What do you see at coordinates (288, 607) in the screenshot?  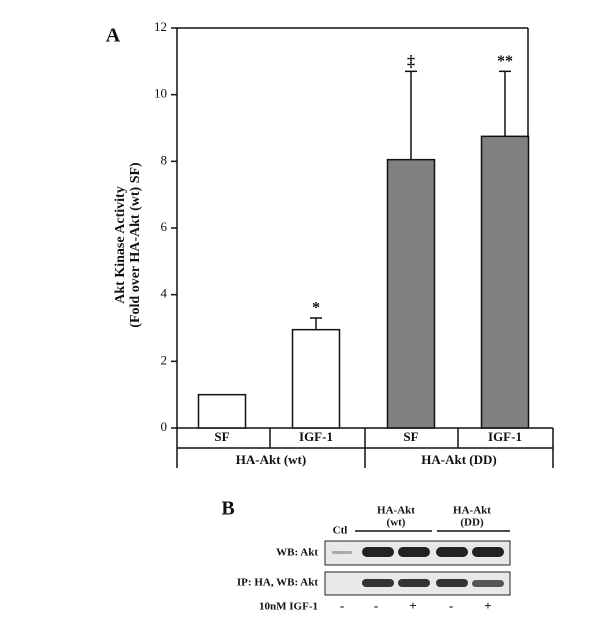 I see `treatment-label: 10nM IGF-1` at bounding box center [288, 607].